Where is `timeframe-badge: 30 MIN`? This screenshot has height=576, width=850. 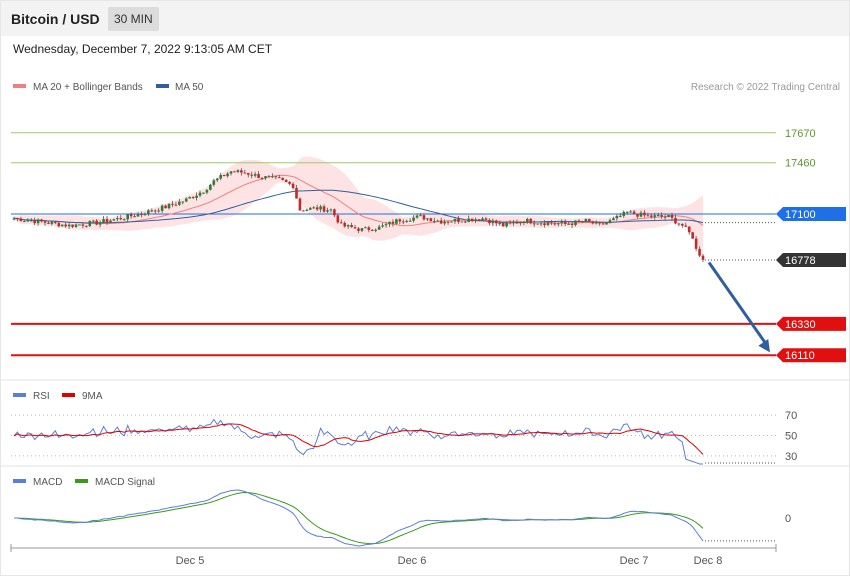
timeframe-badge: 30 MIN is located at coordinates (133, 19).